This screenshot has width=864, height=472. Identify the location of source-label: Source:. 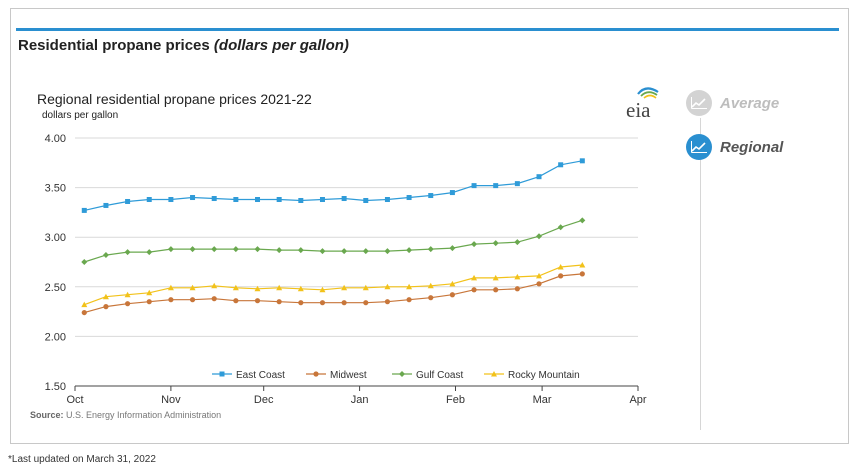
(47, 415).